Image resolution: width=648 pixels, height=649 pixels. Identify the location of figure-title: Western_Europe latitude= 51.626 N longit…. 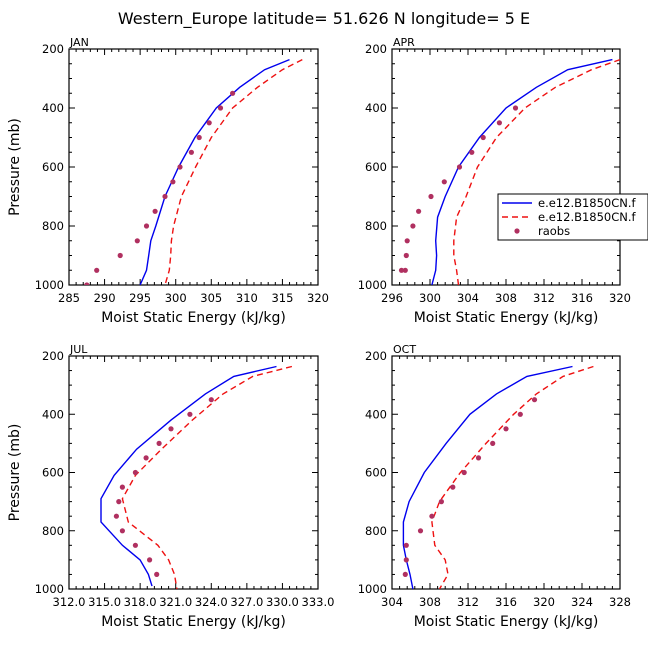
(324, 19).